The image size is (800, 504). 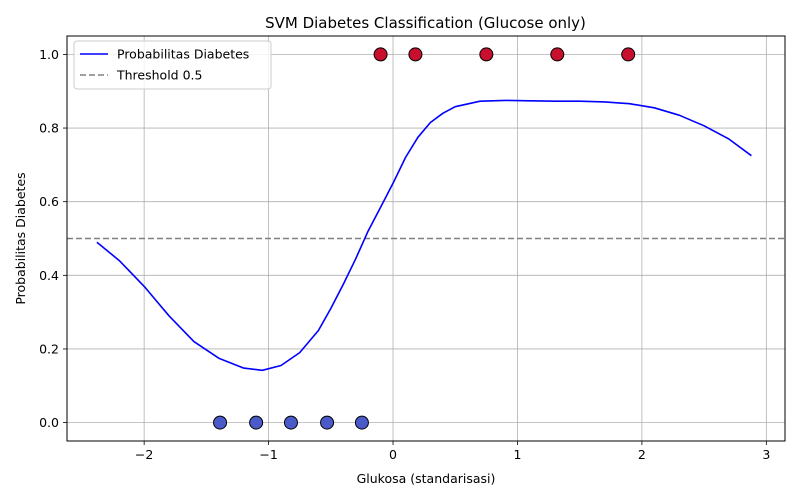 I want to click on y-tick-label: 0.6, so click(x=49, y=201).